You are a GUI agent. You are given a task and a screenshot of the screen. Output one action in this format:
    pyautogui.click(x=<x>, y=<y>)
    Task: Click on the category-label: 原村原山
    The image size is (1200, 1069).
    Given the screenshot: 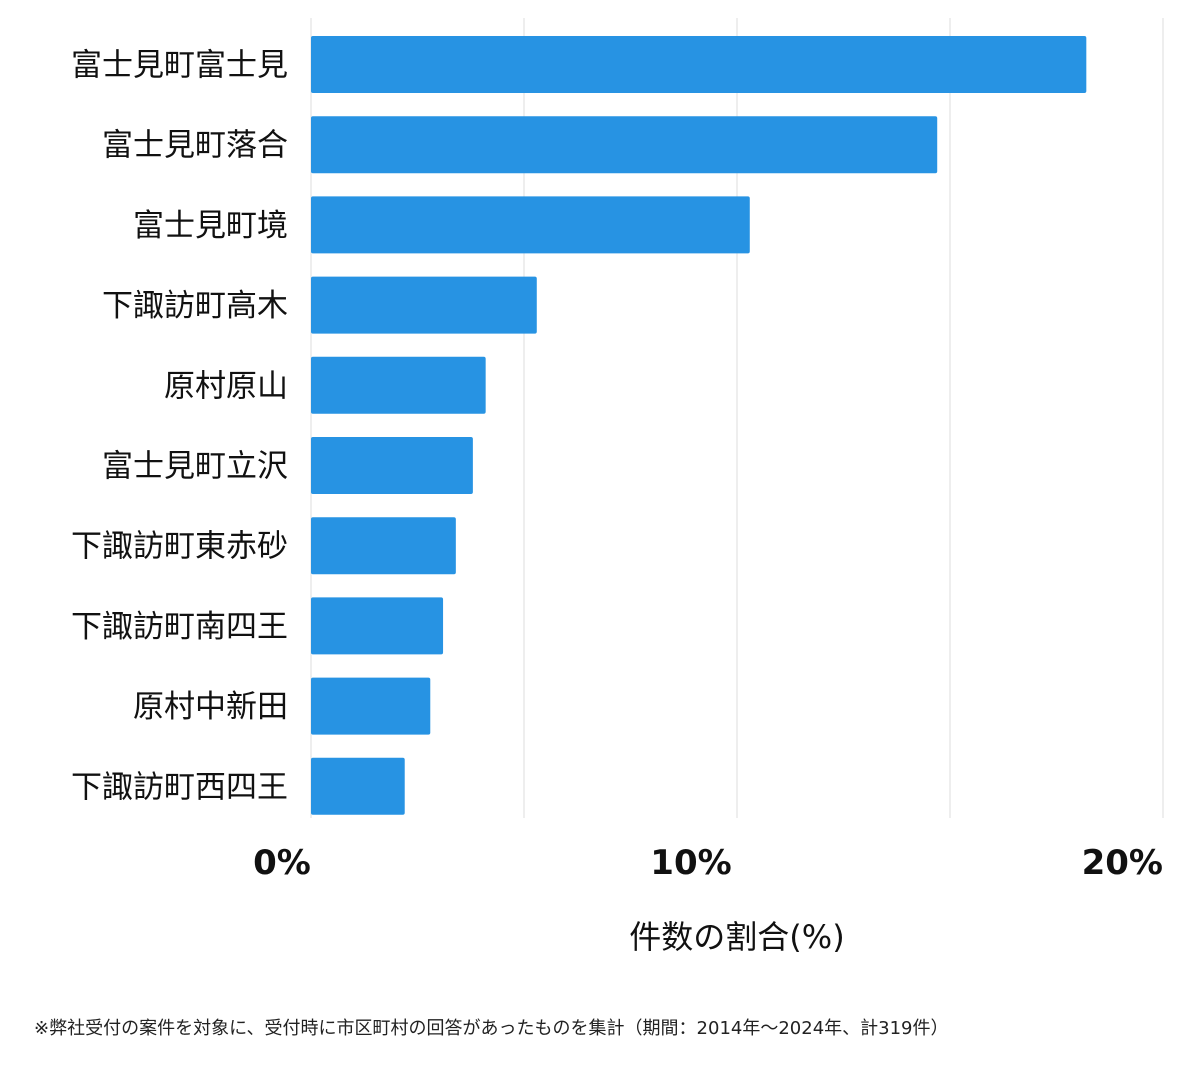 What is the action you would take?
    pyautogui.click(x=226, y=386)
    